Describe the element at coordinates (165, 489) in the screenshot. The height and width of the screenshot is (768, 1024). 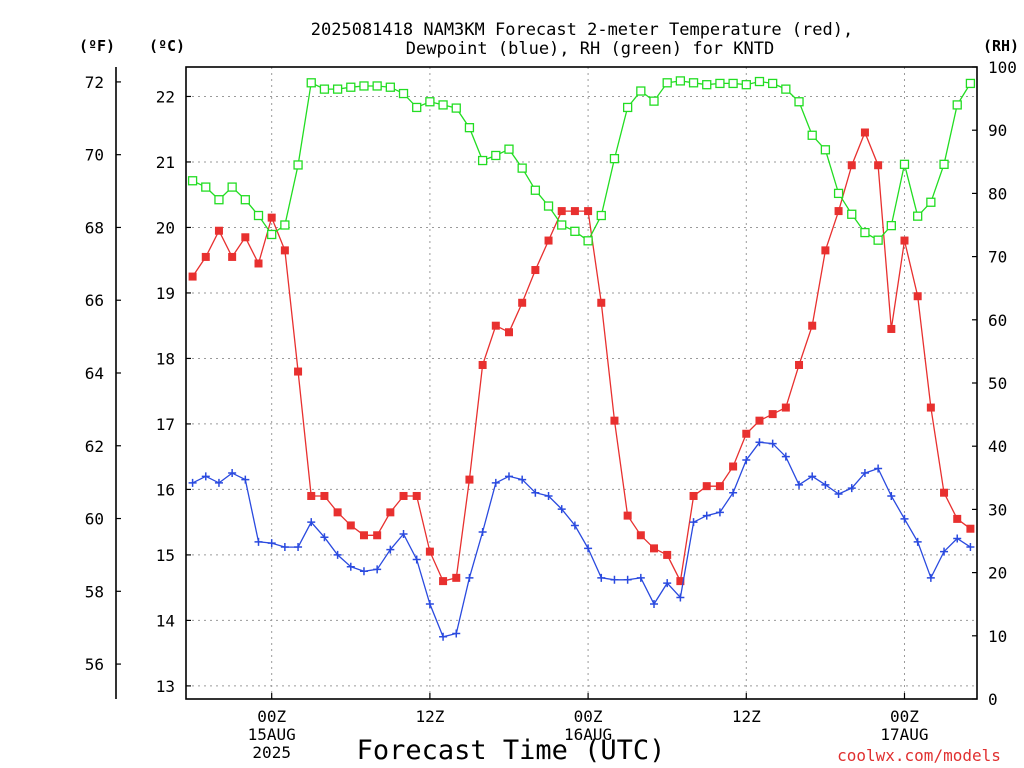
I see `celsius-tick-label: 16` at that location.